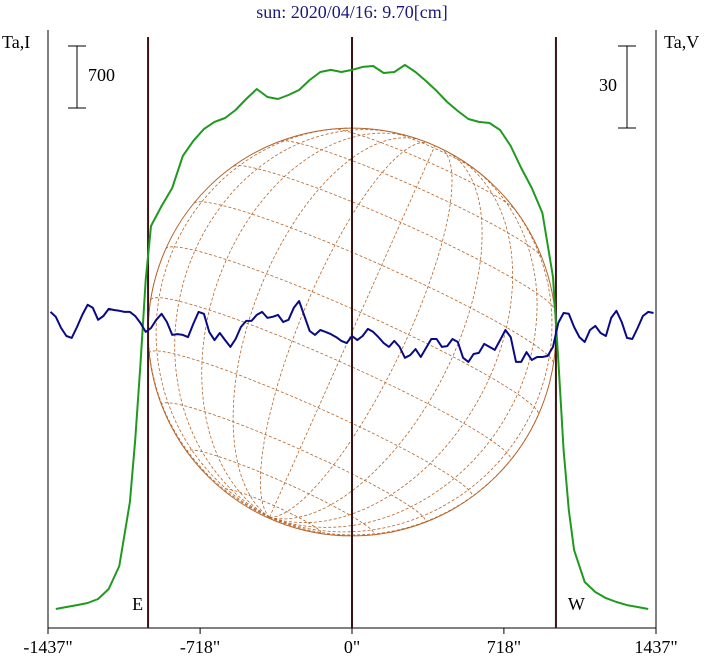 This screenshot has width=708, height=662. I want to click on limb-label: W, so click(576, 604).